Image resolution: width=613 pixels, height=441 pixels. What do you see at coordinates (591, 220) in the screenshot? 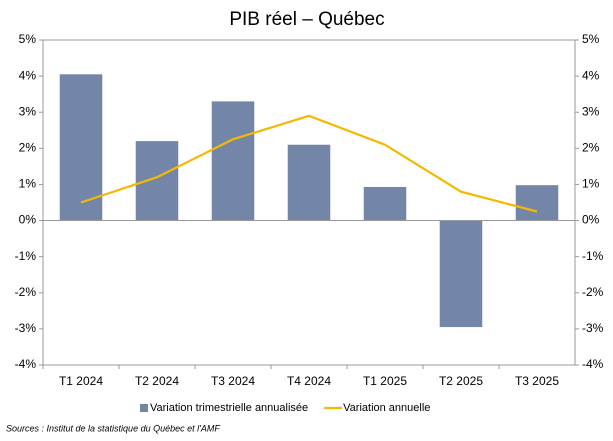
I see `y2-tick-label: 0%` at bounding box center [591, 220].